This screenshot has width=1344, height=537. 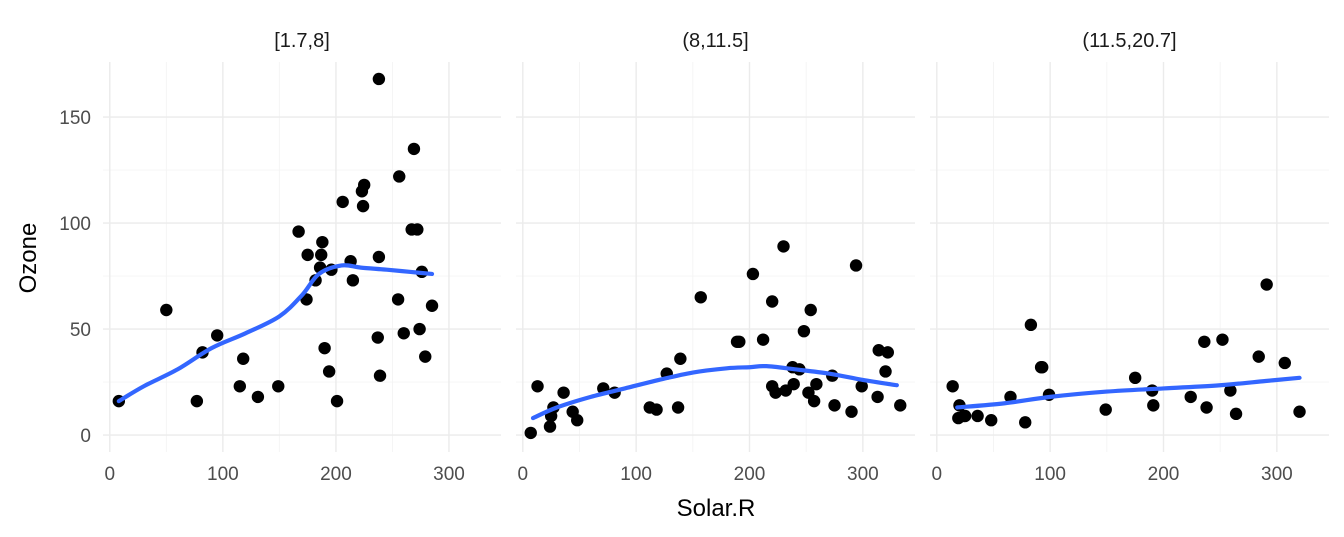 I want to click on facet-strip-label: (11.5,20.7], so click(x=1129, y=41).